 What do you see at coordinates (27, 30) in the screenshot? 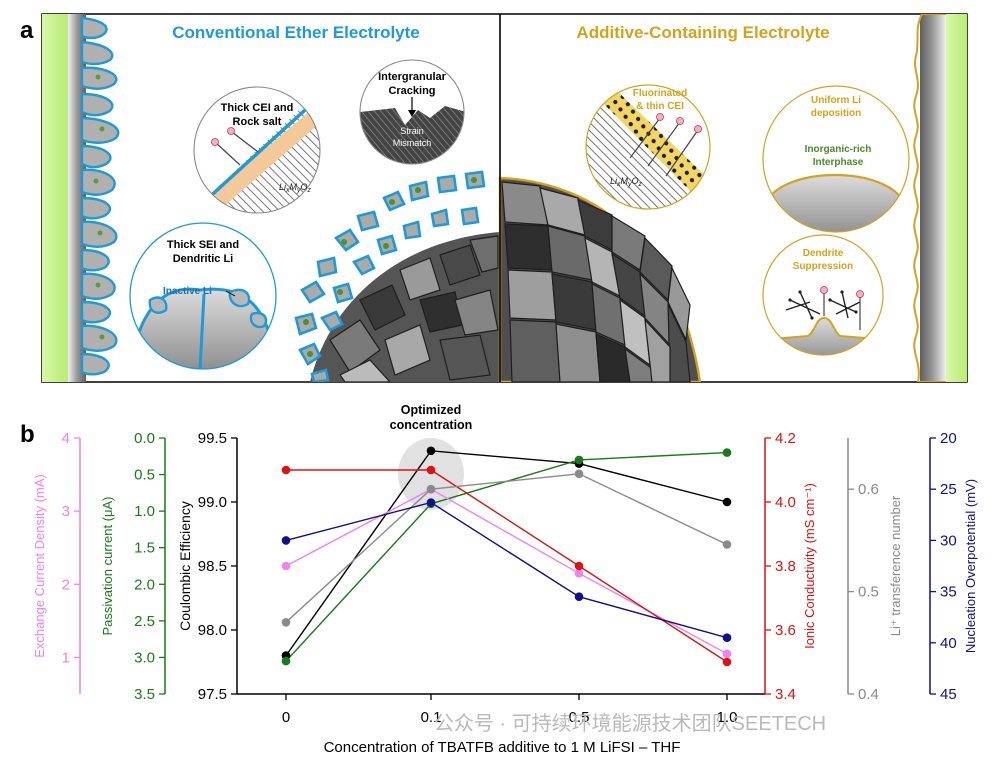
I see `panel-a-label: a` at bounding box center [27, 30].